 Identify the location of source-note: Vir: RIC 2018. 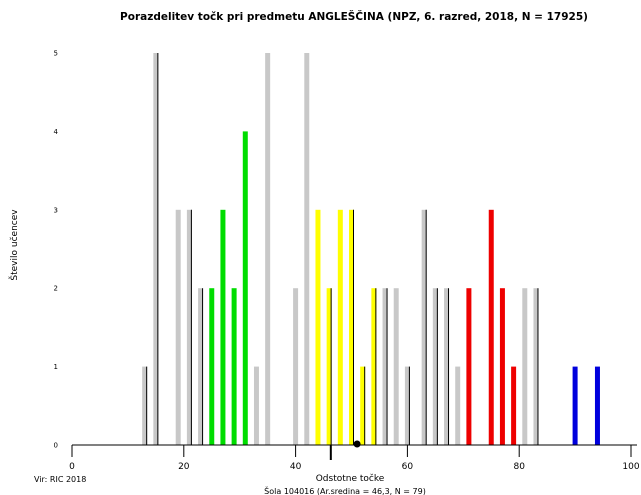
(60, 479).